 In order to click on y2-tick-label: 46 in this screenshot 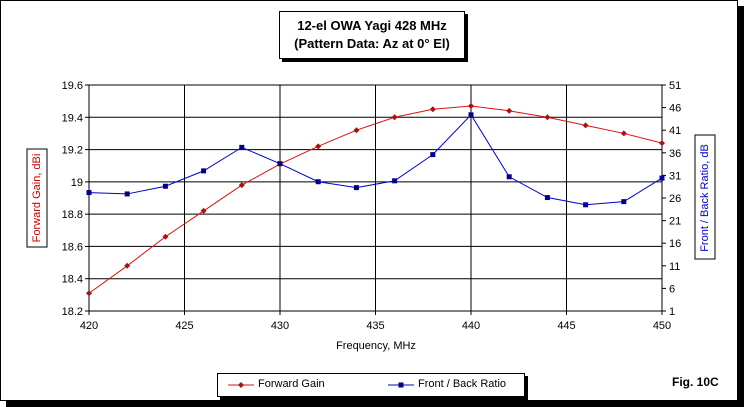, I will do `click(675, 109)`.